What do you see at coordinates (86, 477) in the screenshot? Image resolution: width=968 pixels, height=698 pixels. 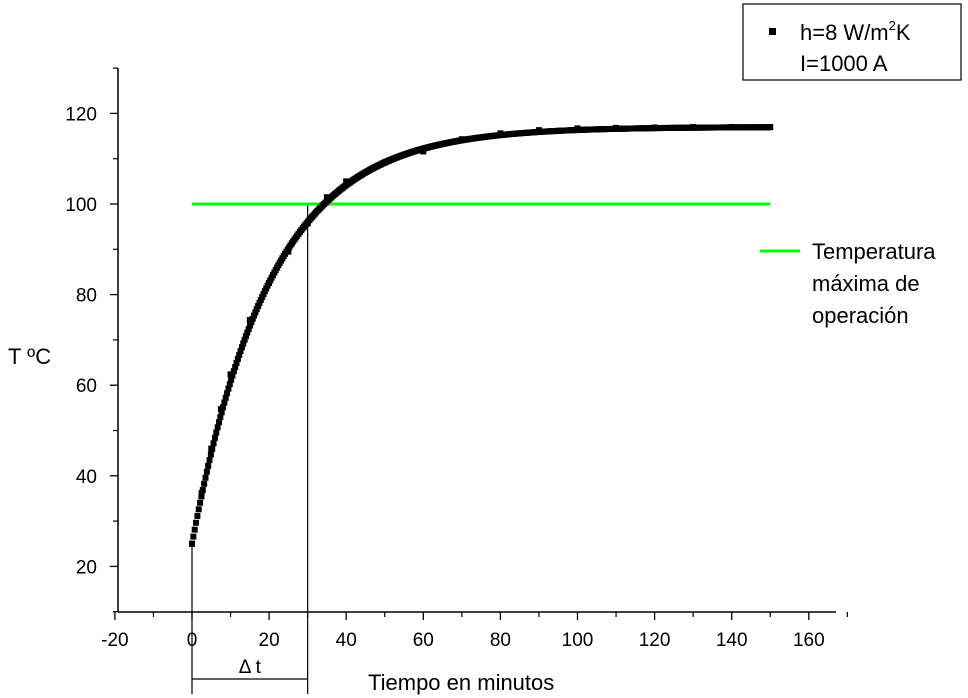 I see `y-tick-label: 40` at bounding box center [86, 477].